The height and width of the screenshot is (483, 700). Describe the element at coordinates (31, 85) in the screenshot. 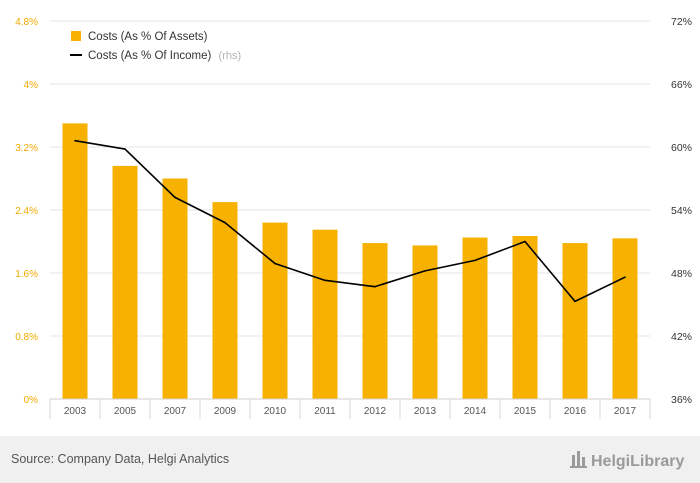

I see `y-left-tick-label: 4%` at that location.